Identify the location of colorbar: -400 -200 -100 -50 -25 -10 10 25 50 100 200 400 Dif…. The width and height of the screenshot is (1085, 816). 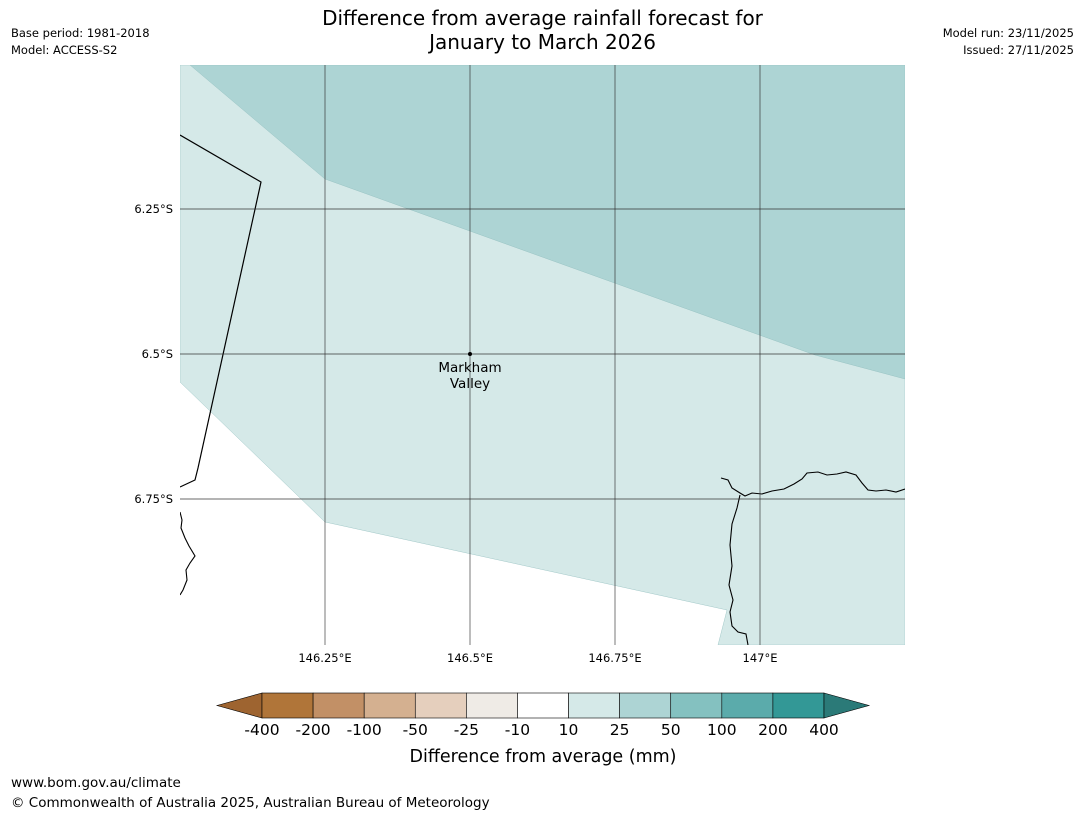
(543, 729).